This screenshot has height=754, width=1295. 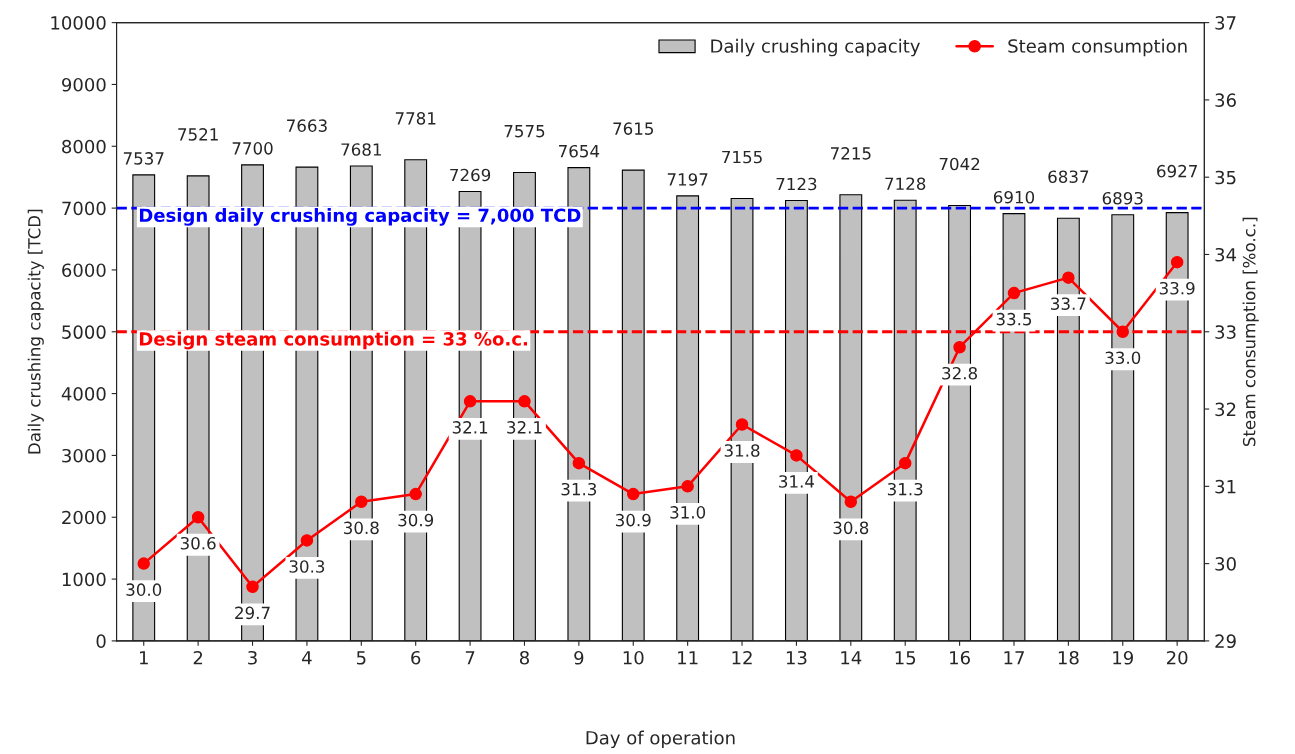 I want to click on data-label: 7537, so click(x=143, y=158).